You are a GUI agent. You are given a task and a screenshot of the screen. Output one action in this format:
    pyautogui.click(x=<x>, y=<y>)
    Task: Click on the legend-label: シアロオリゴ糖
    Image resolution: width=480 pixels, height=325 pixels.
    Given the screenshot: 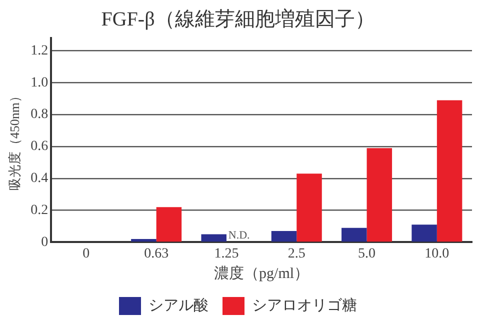 What is the action you would take?
    pyautogui.click(x=304, y=305)
    